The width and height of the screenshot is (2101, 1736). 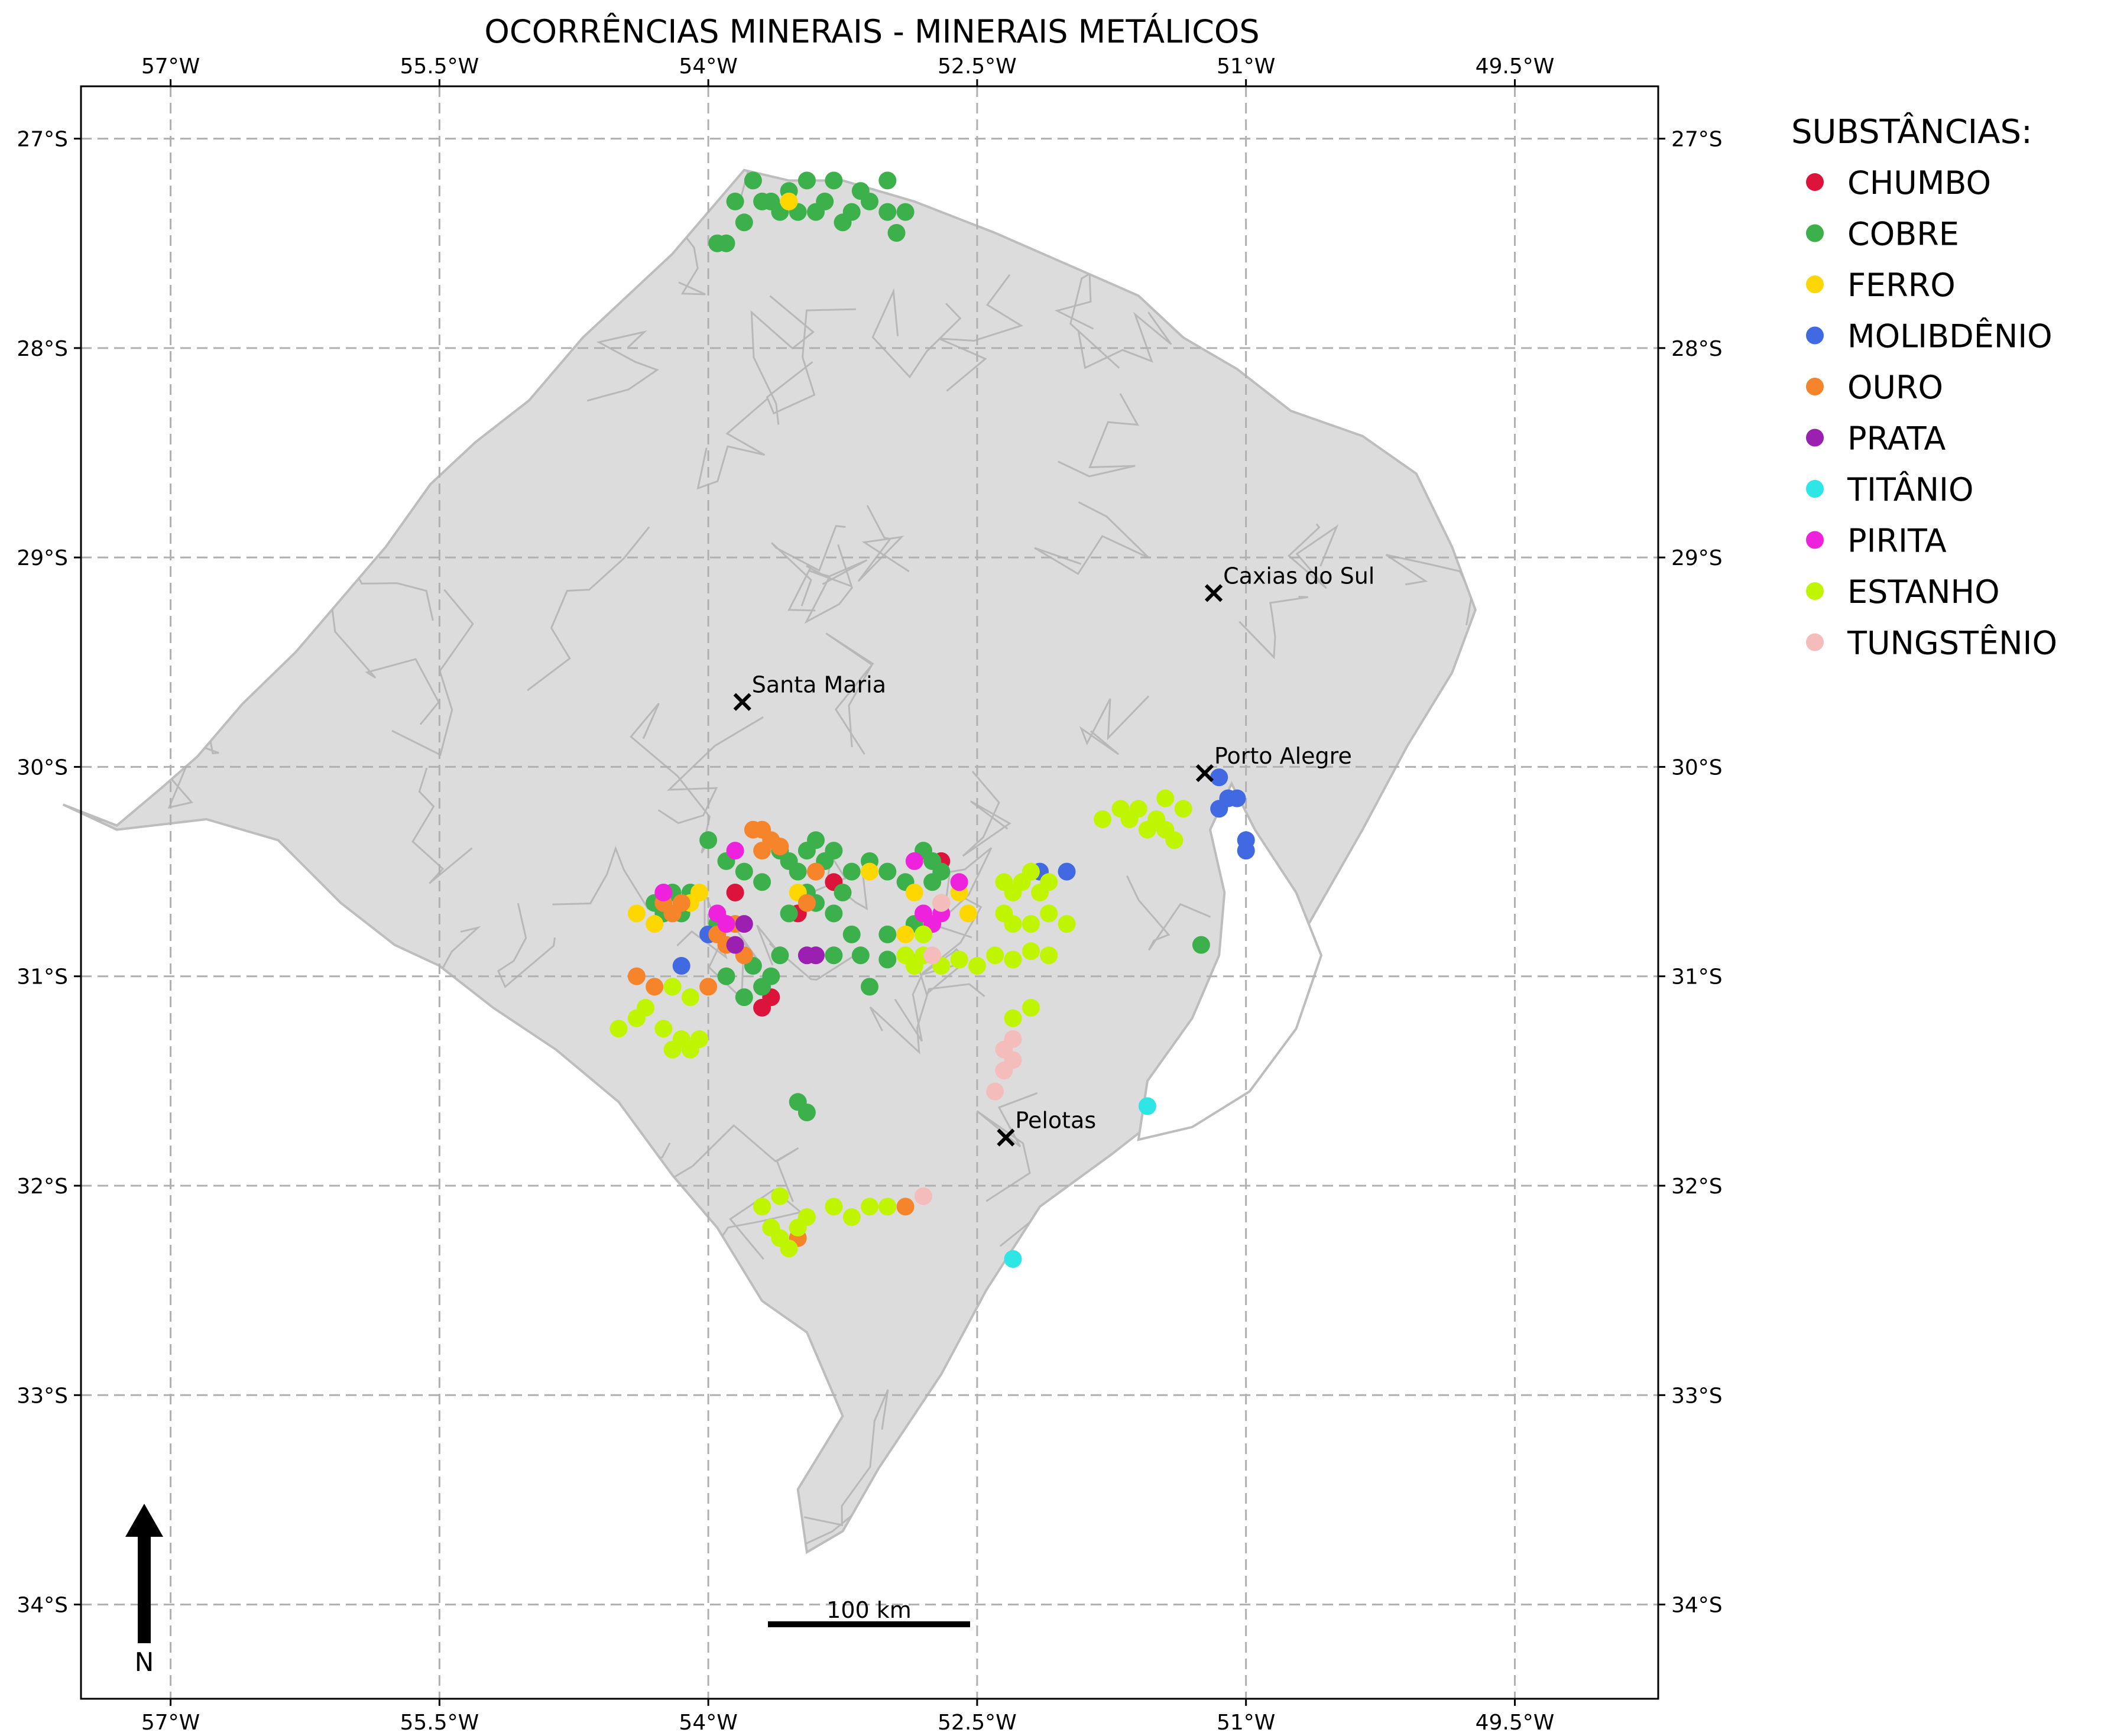 What do you see at coordinates (1815, 233) in the screenshot?
I see `legend-marker-cobre` at bounding box center [1815, 233].